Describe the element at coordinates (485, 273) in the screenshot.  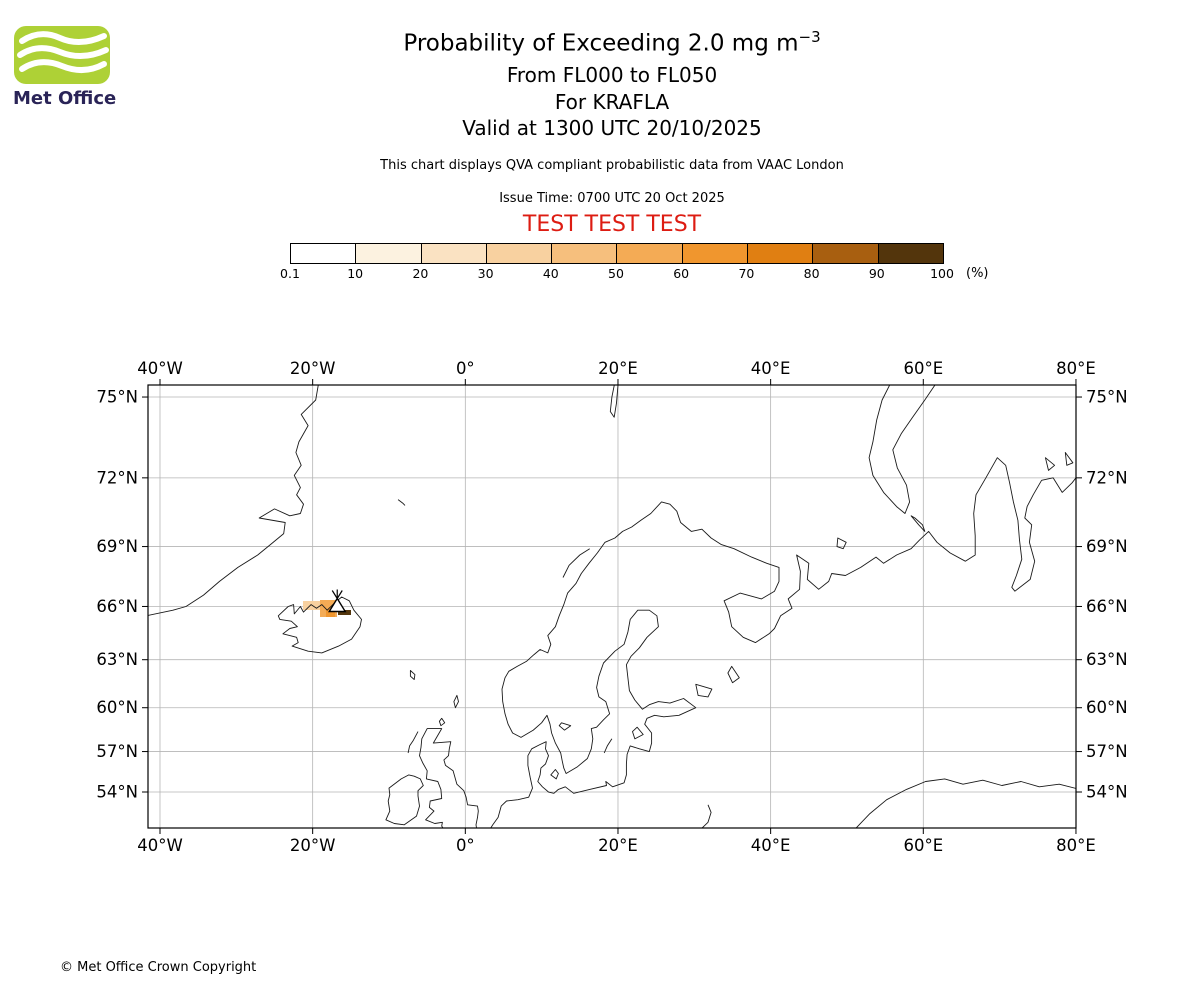
I see `colorbar-tick-label: 30` at that location.